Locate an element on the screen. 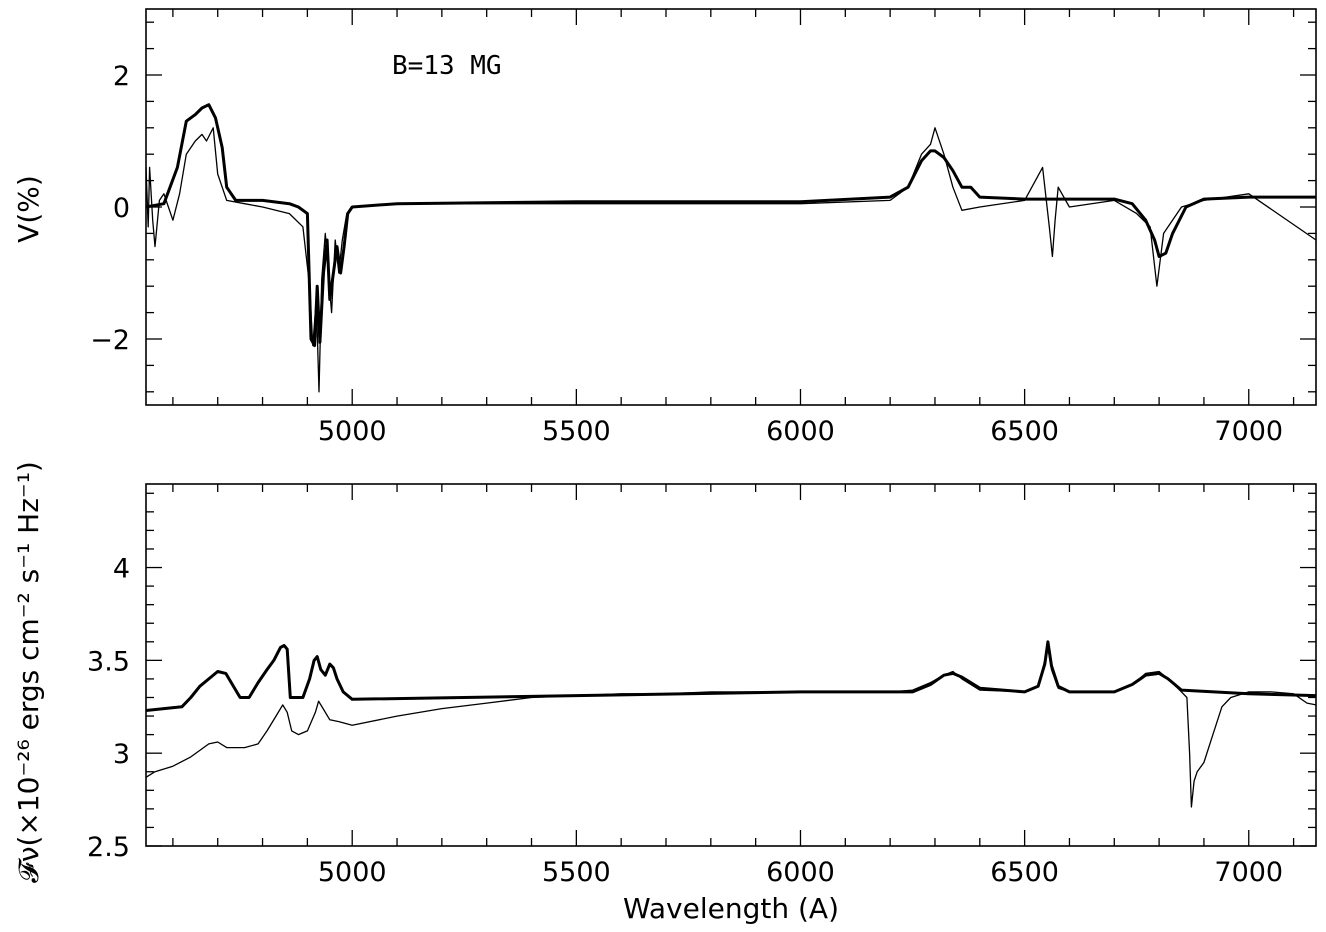  y-tick-label: 3.5 is located at coordinates (108, 661).